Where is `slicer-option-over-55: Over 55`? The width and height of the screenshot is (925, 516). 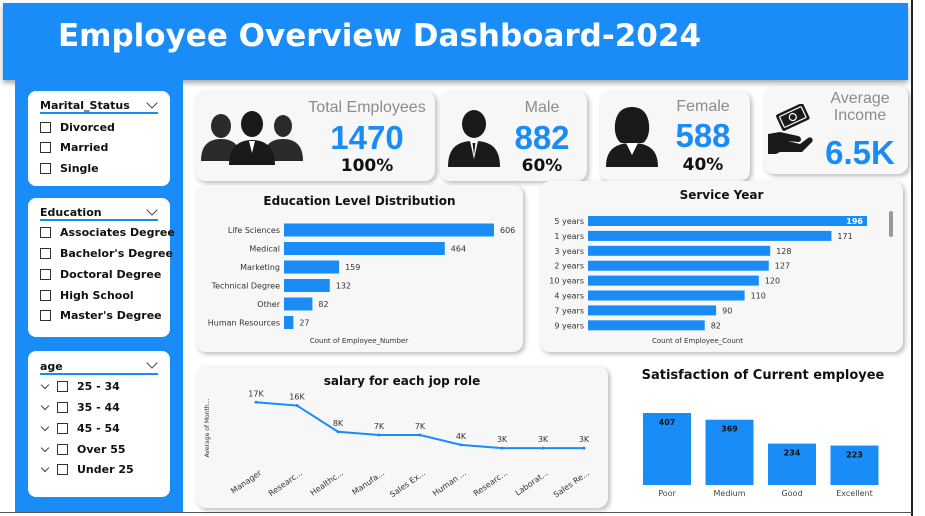
slicer-option-over-55: Over 55 is located at coordinates (83, 449).